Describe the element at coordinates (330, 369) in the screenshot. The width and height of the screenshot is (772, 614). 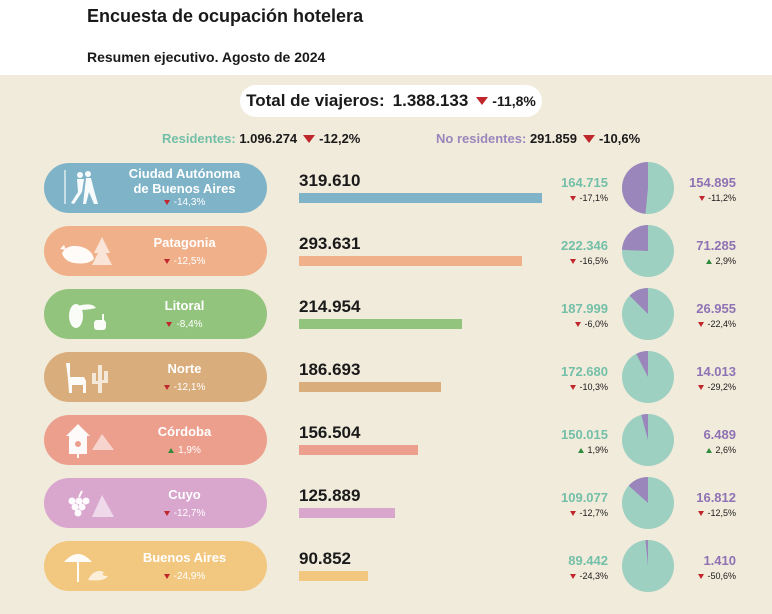
I see `region-total-value: 186.693` at that location.